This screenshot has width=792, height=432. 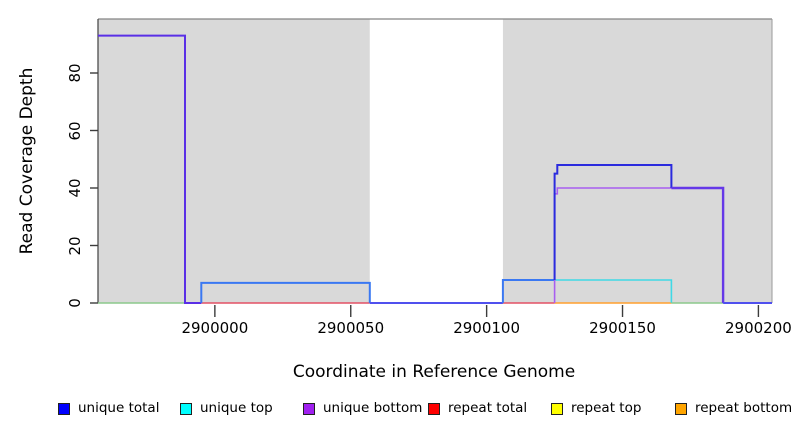 I want to click on legend-label: unique bottom, so click(x=373, y=408).